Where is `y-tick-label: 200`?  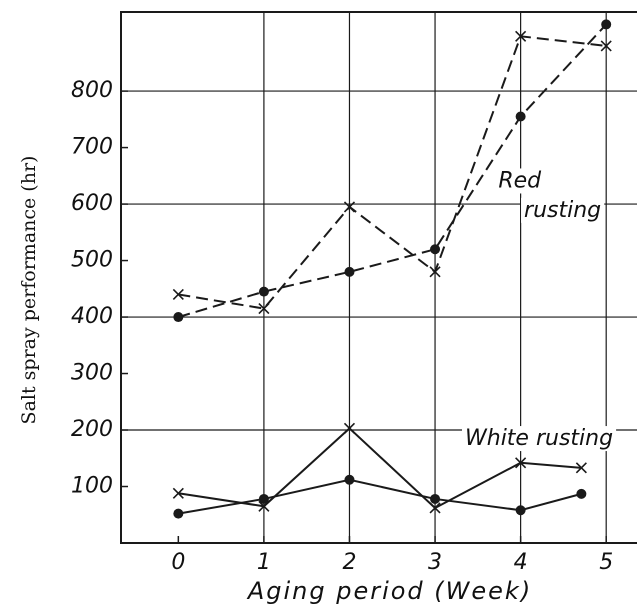 y-tick-label: 200 is located at coordinates (92, 429).